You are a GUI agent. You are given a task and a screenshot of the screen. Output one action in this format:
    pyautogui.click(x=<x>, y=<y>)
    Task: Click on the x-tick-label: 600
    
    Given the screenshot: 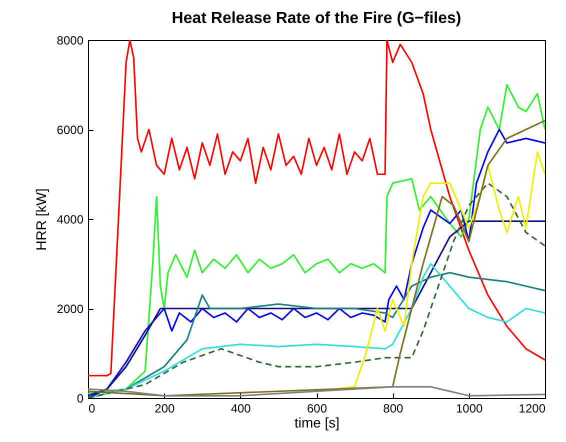 What is the action you would take?
    pyautogui.click(x=317, y=409)
    